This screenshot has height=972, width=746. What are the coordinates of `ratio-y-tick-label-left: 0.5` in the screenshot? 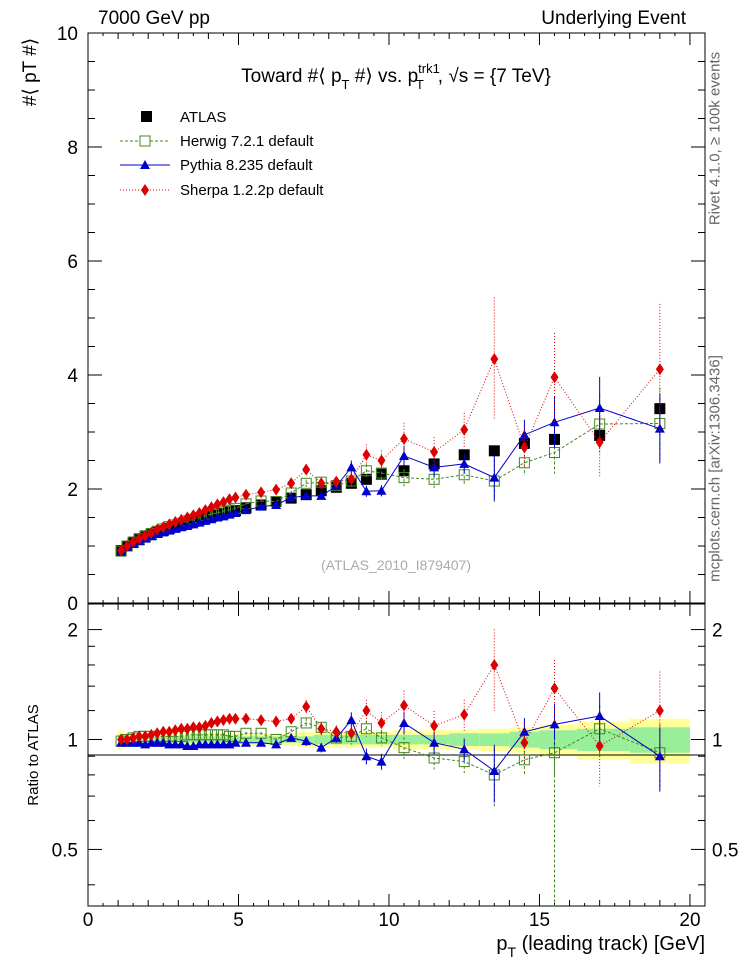 It's located at (65, 850).